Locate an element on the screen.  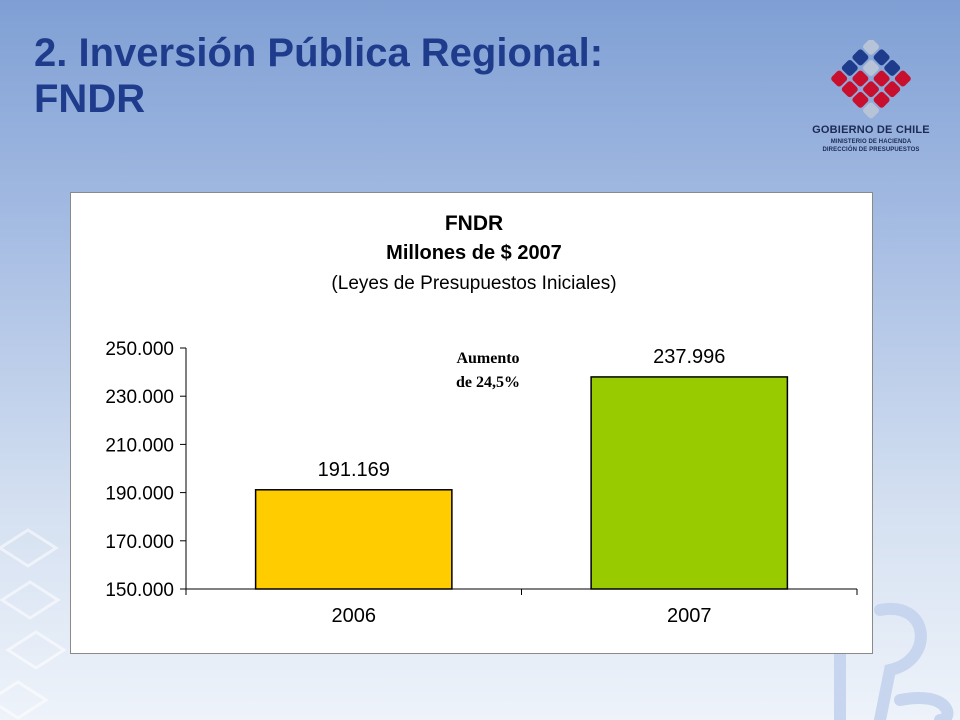
slide-title-line2: FNDR is located at coordinates (90, 99).